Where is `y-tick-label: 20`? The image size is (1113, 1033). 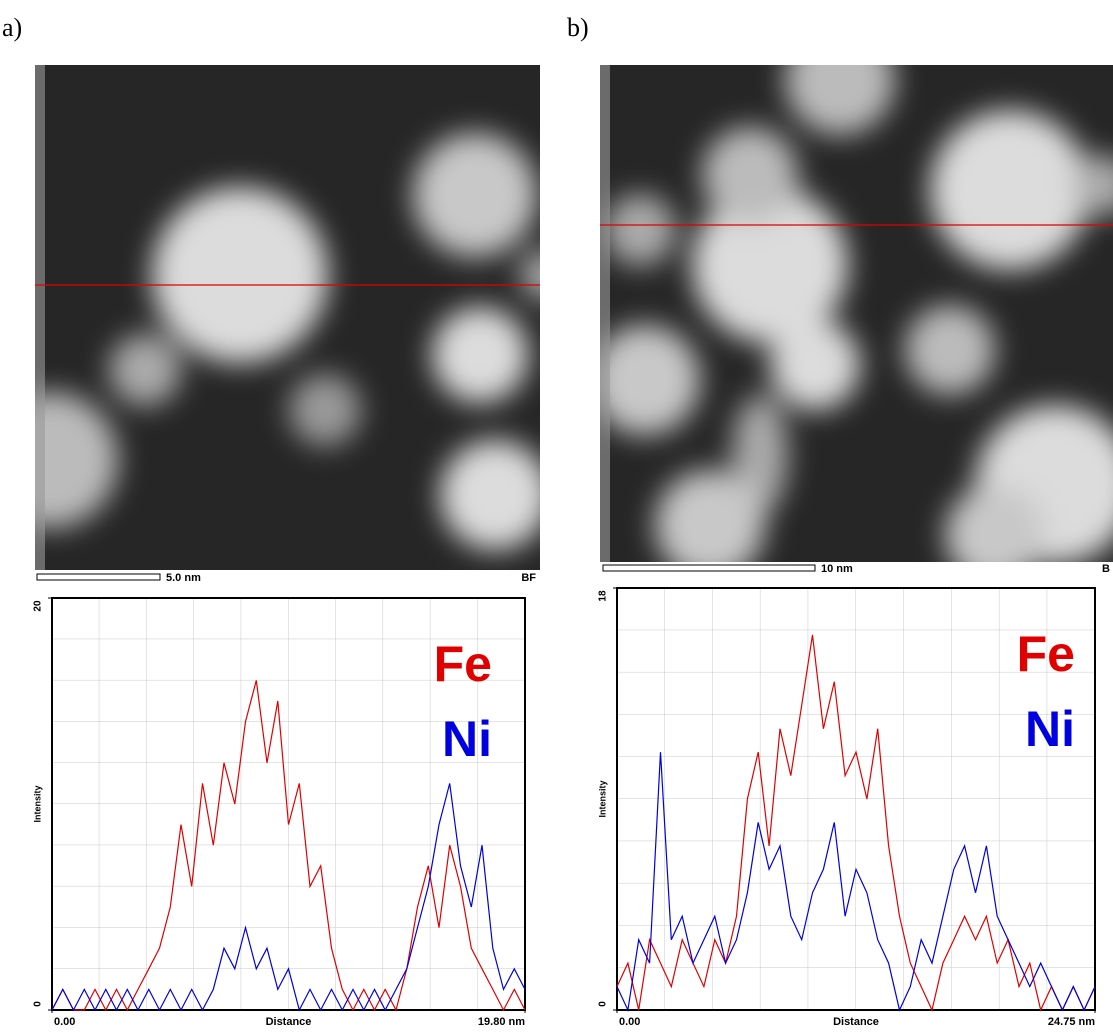
y-tick-label: 20 is located at coordinates (38, 606).